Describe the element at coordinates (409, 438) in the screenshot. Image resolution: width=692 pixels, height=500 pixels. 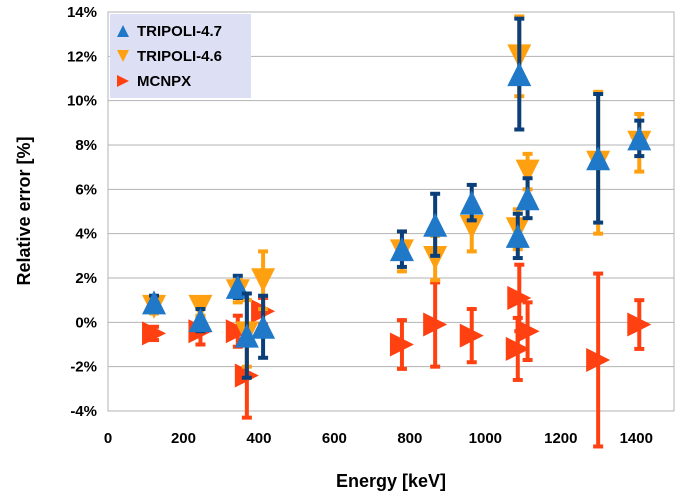
I see `x-tick-label: 800` at that location.